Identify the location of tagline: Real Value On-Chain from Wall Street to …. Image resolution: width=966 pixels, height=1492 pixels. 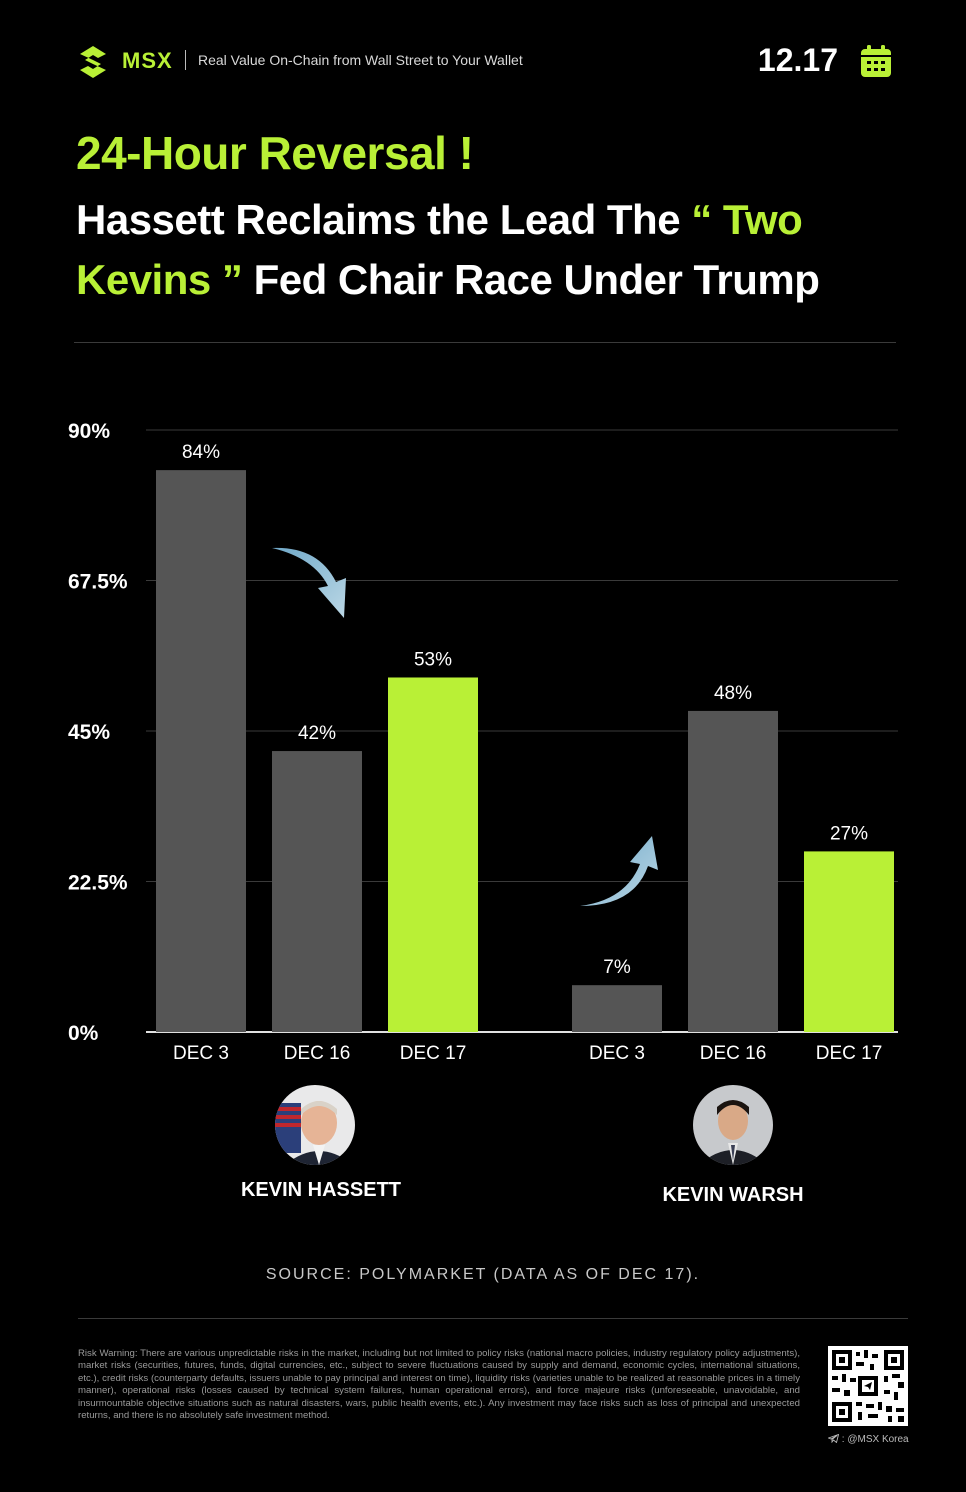
(360, 60).